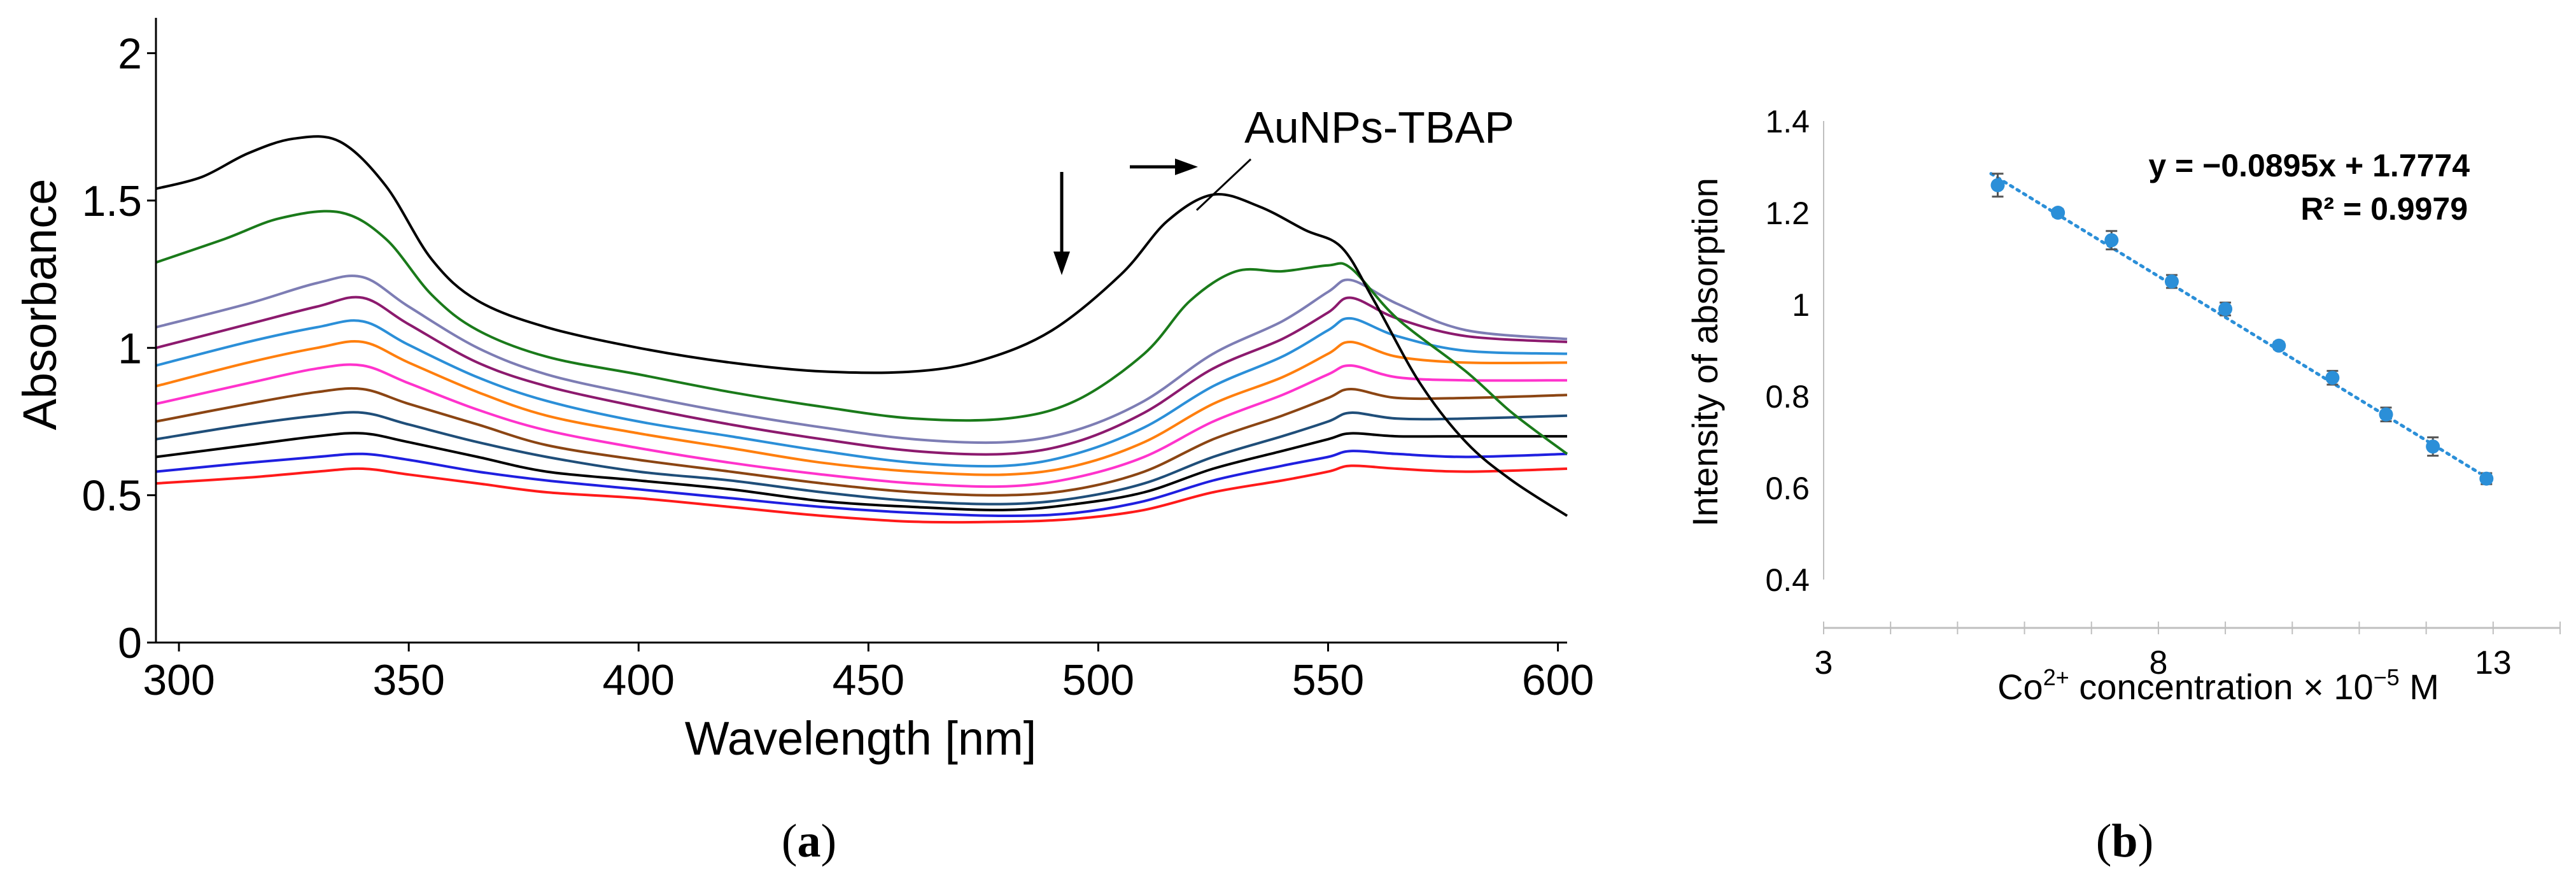  What do you see at coordinates (1788, 397) in the screenshot?
I see `b-y-tick-label: 0.8` at bounding box center [1788, 397].